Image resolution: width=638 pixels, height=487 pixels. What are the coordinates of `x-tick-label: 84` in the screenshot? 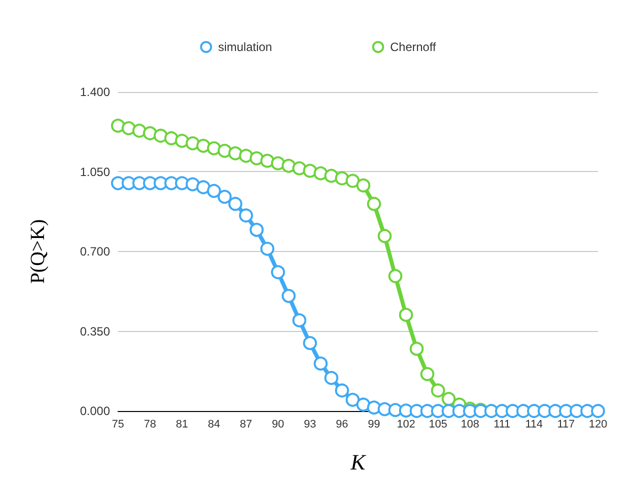 It's located at (214, 424).